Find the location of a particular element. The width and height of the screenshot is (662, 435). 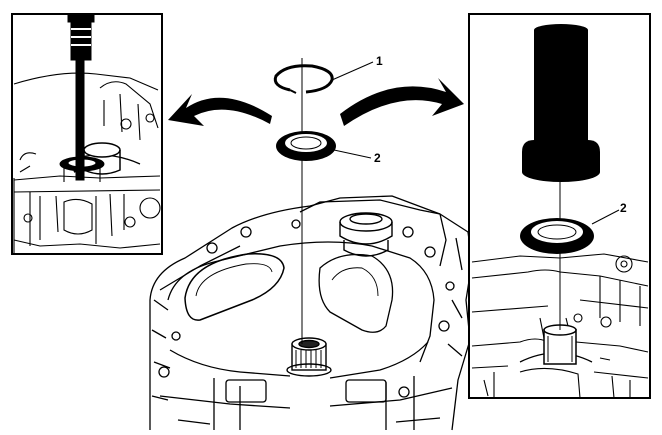

callout-seal: 2 is located at coordinates (377, 158).